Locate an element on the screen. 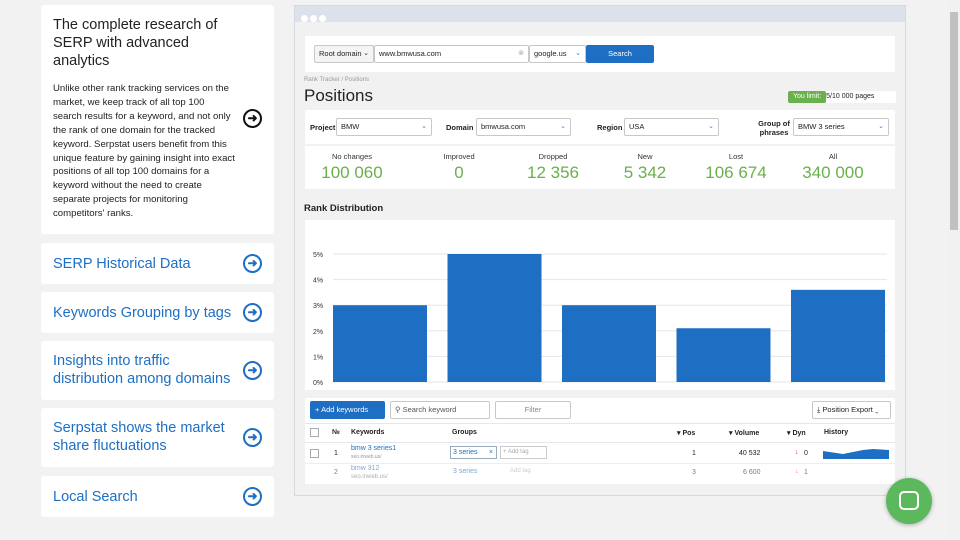 This screenshot has width=960, height=540. chart-title: Rank Distribution is located at coordinates (344, 208).